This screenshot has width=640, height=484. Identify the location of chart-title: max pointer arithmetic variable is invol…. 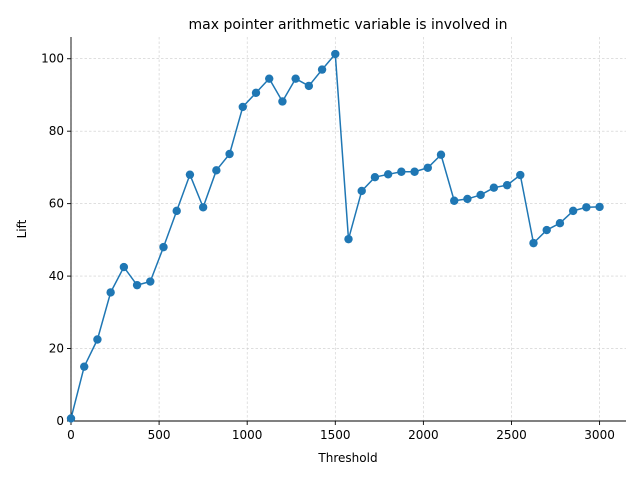
(348, 25).